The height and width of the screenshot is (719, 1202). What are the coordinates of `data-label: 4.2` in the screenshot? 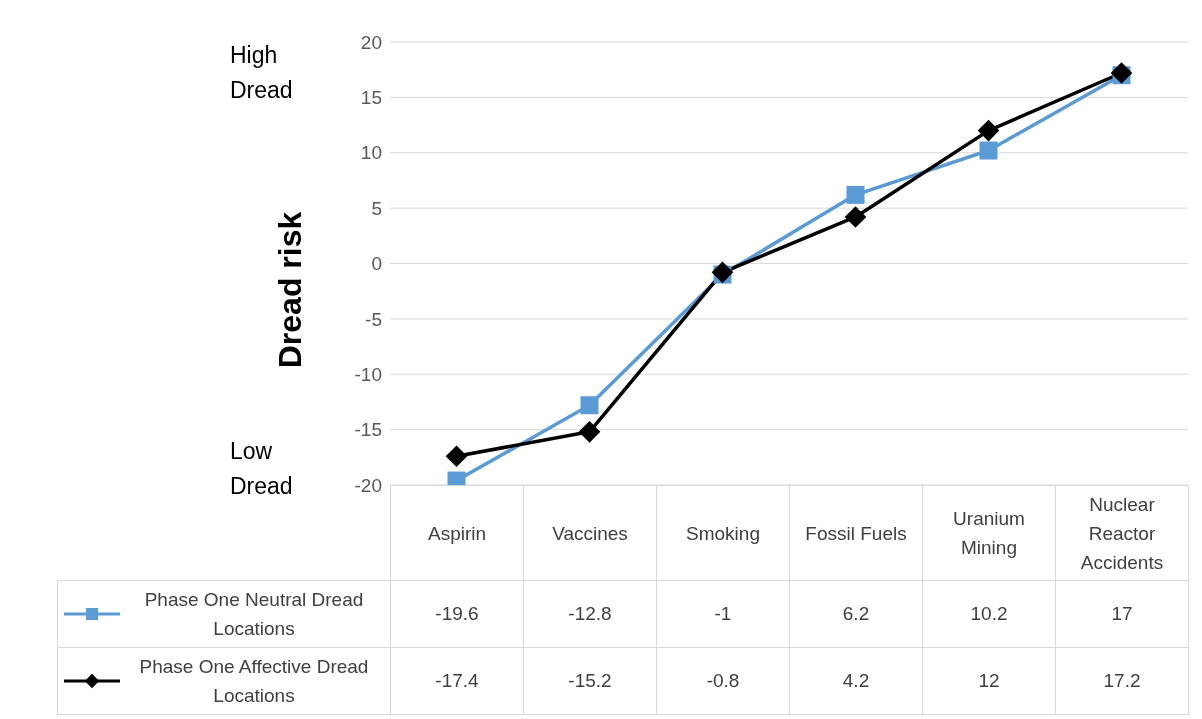 It's located at (855, 680).